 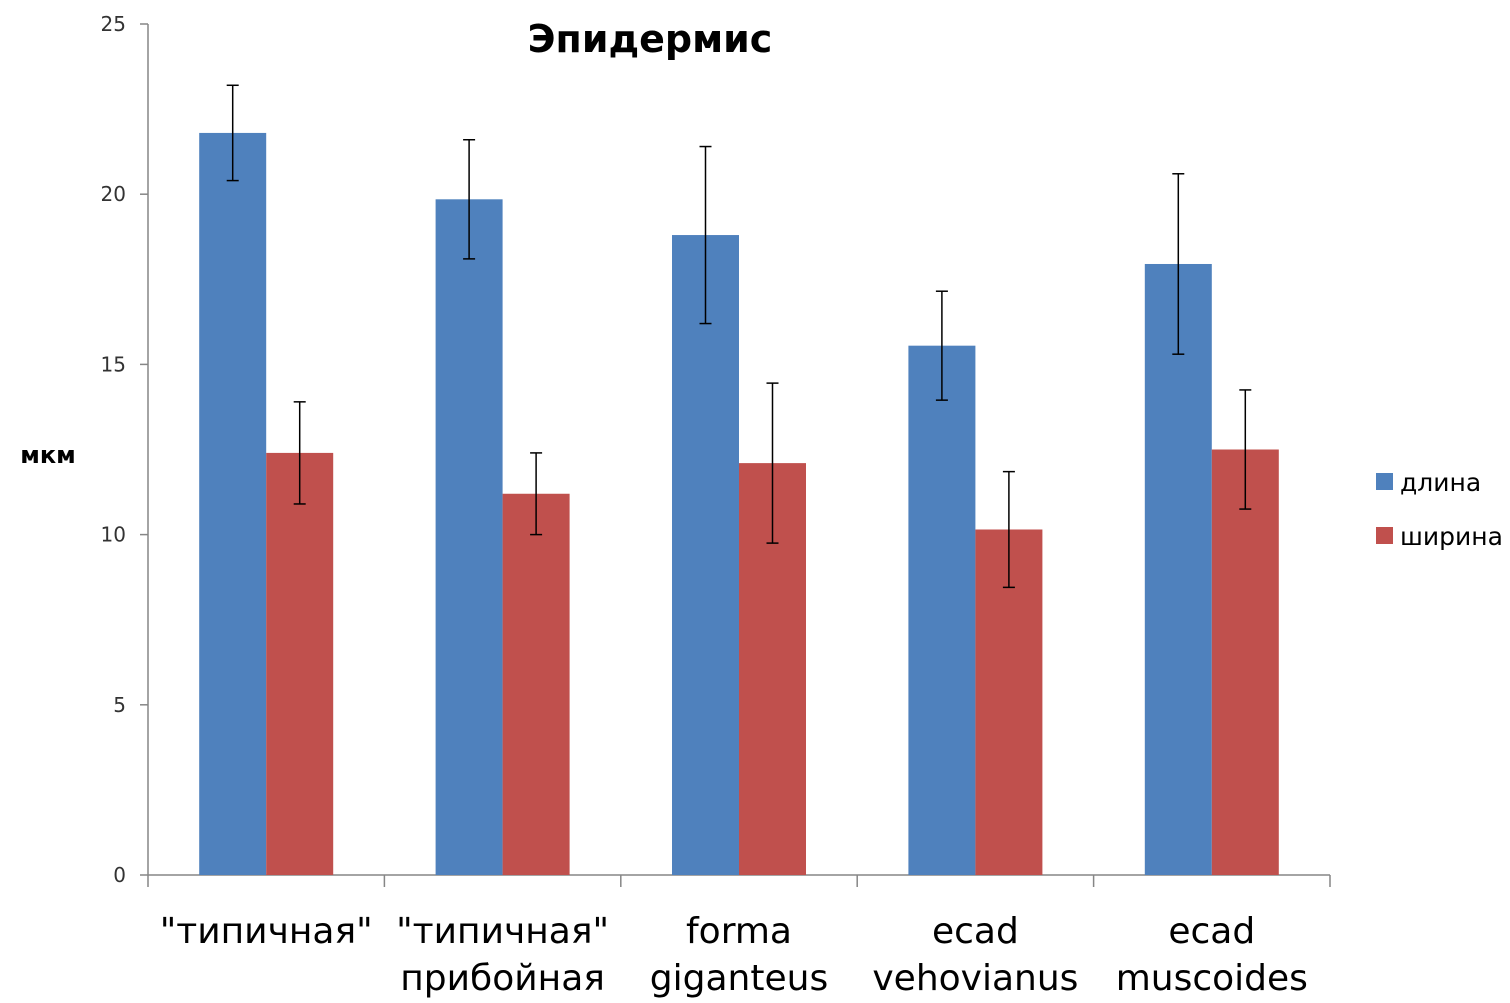 I want to click on x-category-label: прибойная, so click(x=502, y=978).